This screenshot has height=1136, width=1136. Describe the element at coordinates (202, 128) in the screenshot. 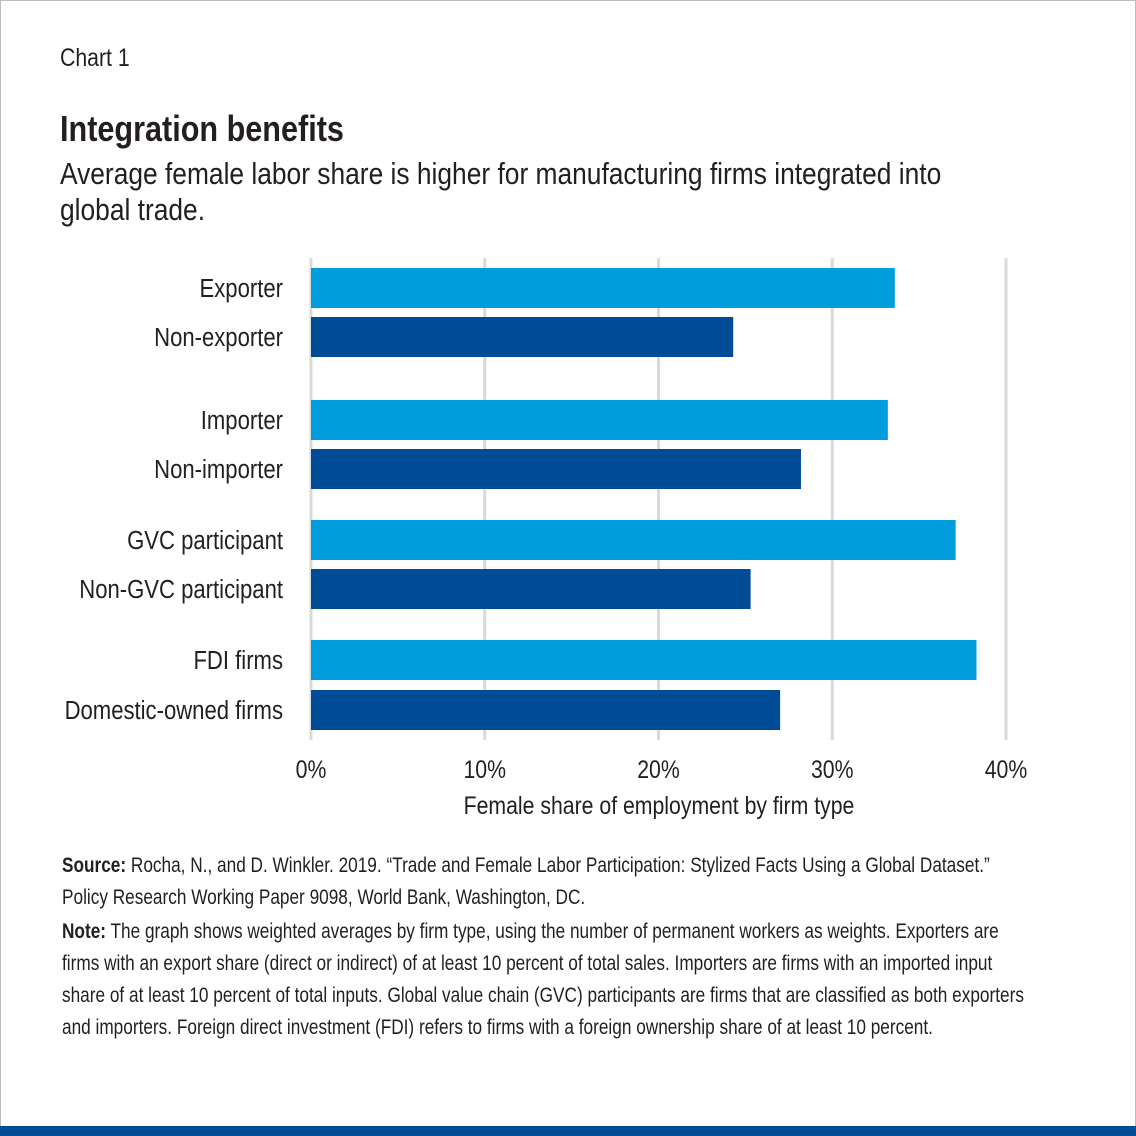

I see `chart-title: Integration benefits` at that location.